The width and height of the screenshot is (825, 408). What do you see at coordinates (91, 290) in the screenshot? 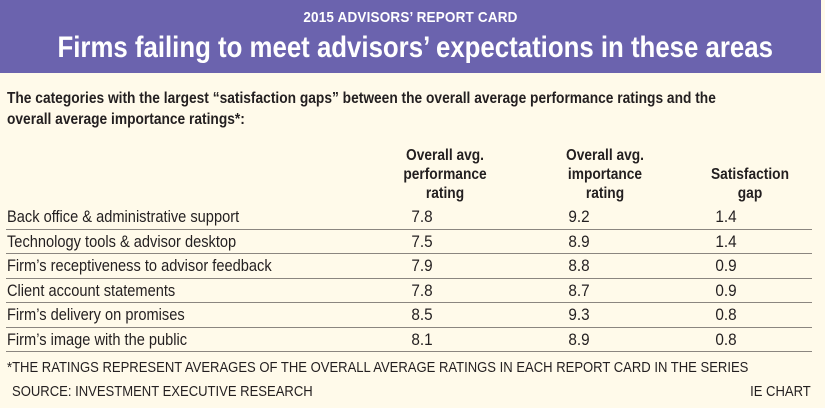
I see `category-cell: Client account statements` at bounding box center [91, 290].